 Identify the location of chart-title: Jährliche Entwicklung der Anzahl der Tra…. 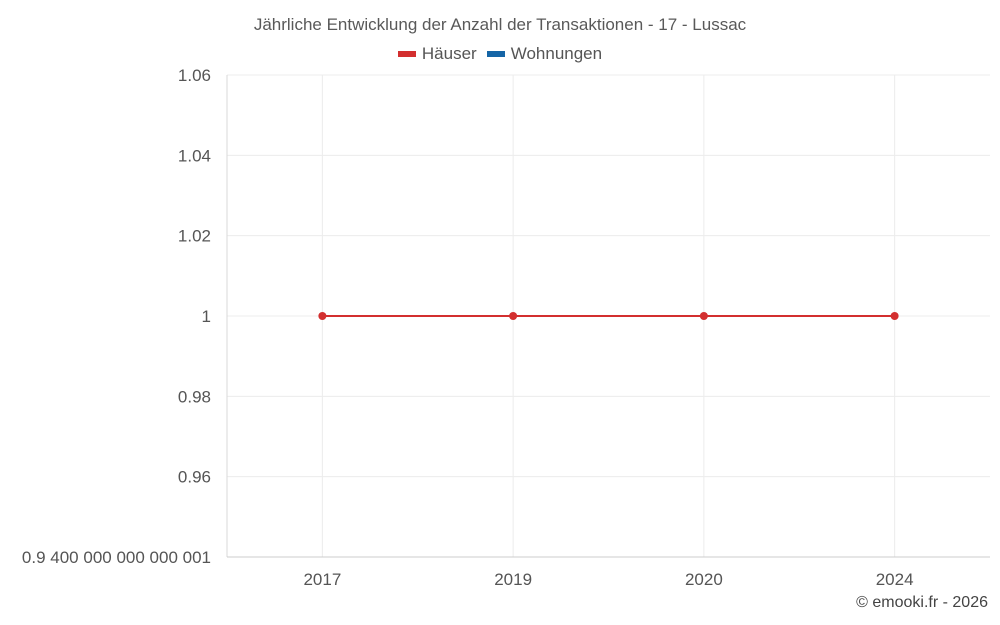
(500, 24).